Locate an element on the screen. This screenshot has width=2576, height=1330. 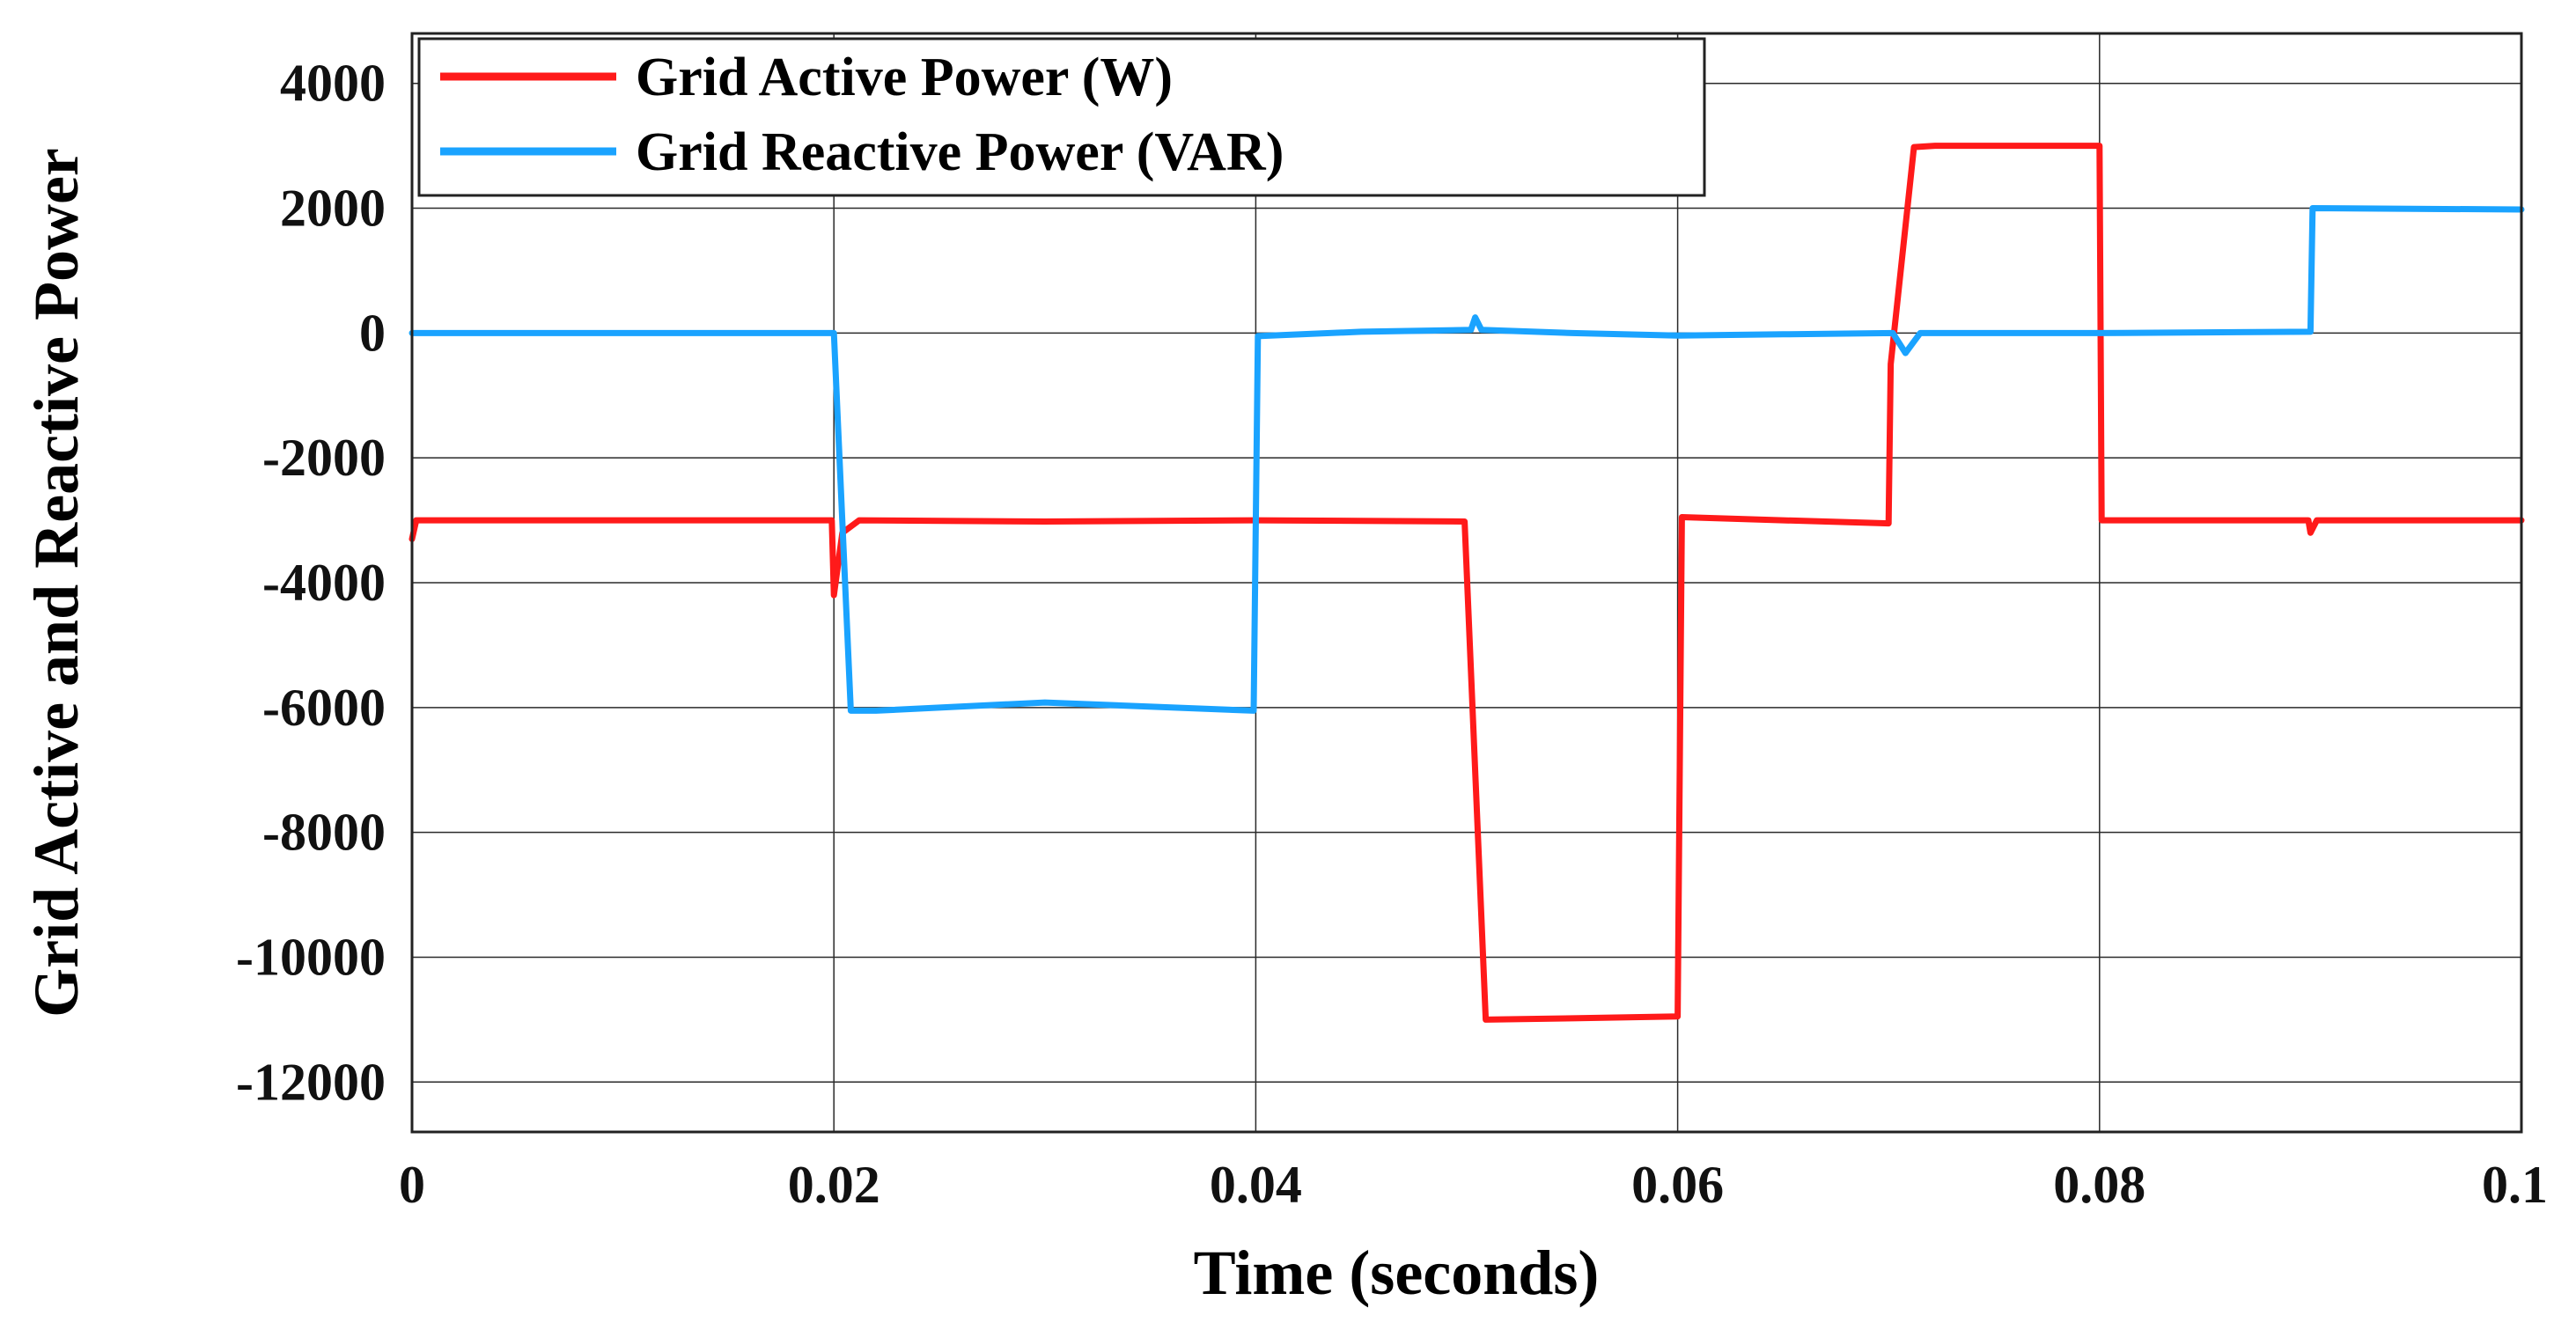
y-tick-label: -8000 is located at coordinates (324, 833).